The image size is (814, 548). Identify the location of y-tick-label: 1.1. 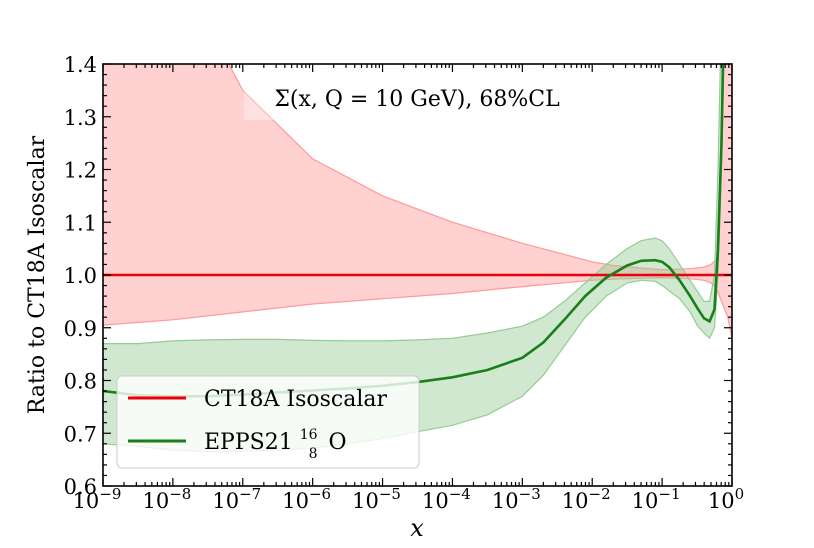
(80, 223).